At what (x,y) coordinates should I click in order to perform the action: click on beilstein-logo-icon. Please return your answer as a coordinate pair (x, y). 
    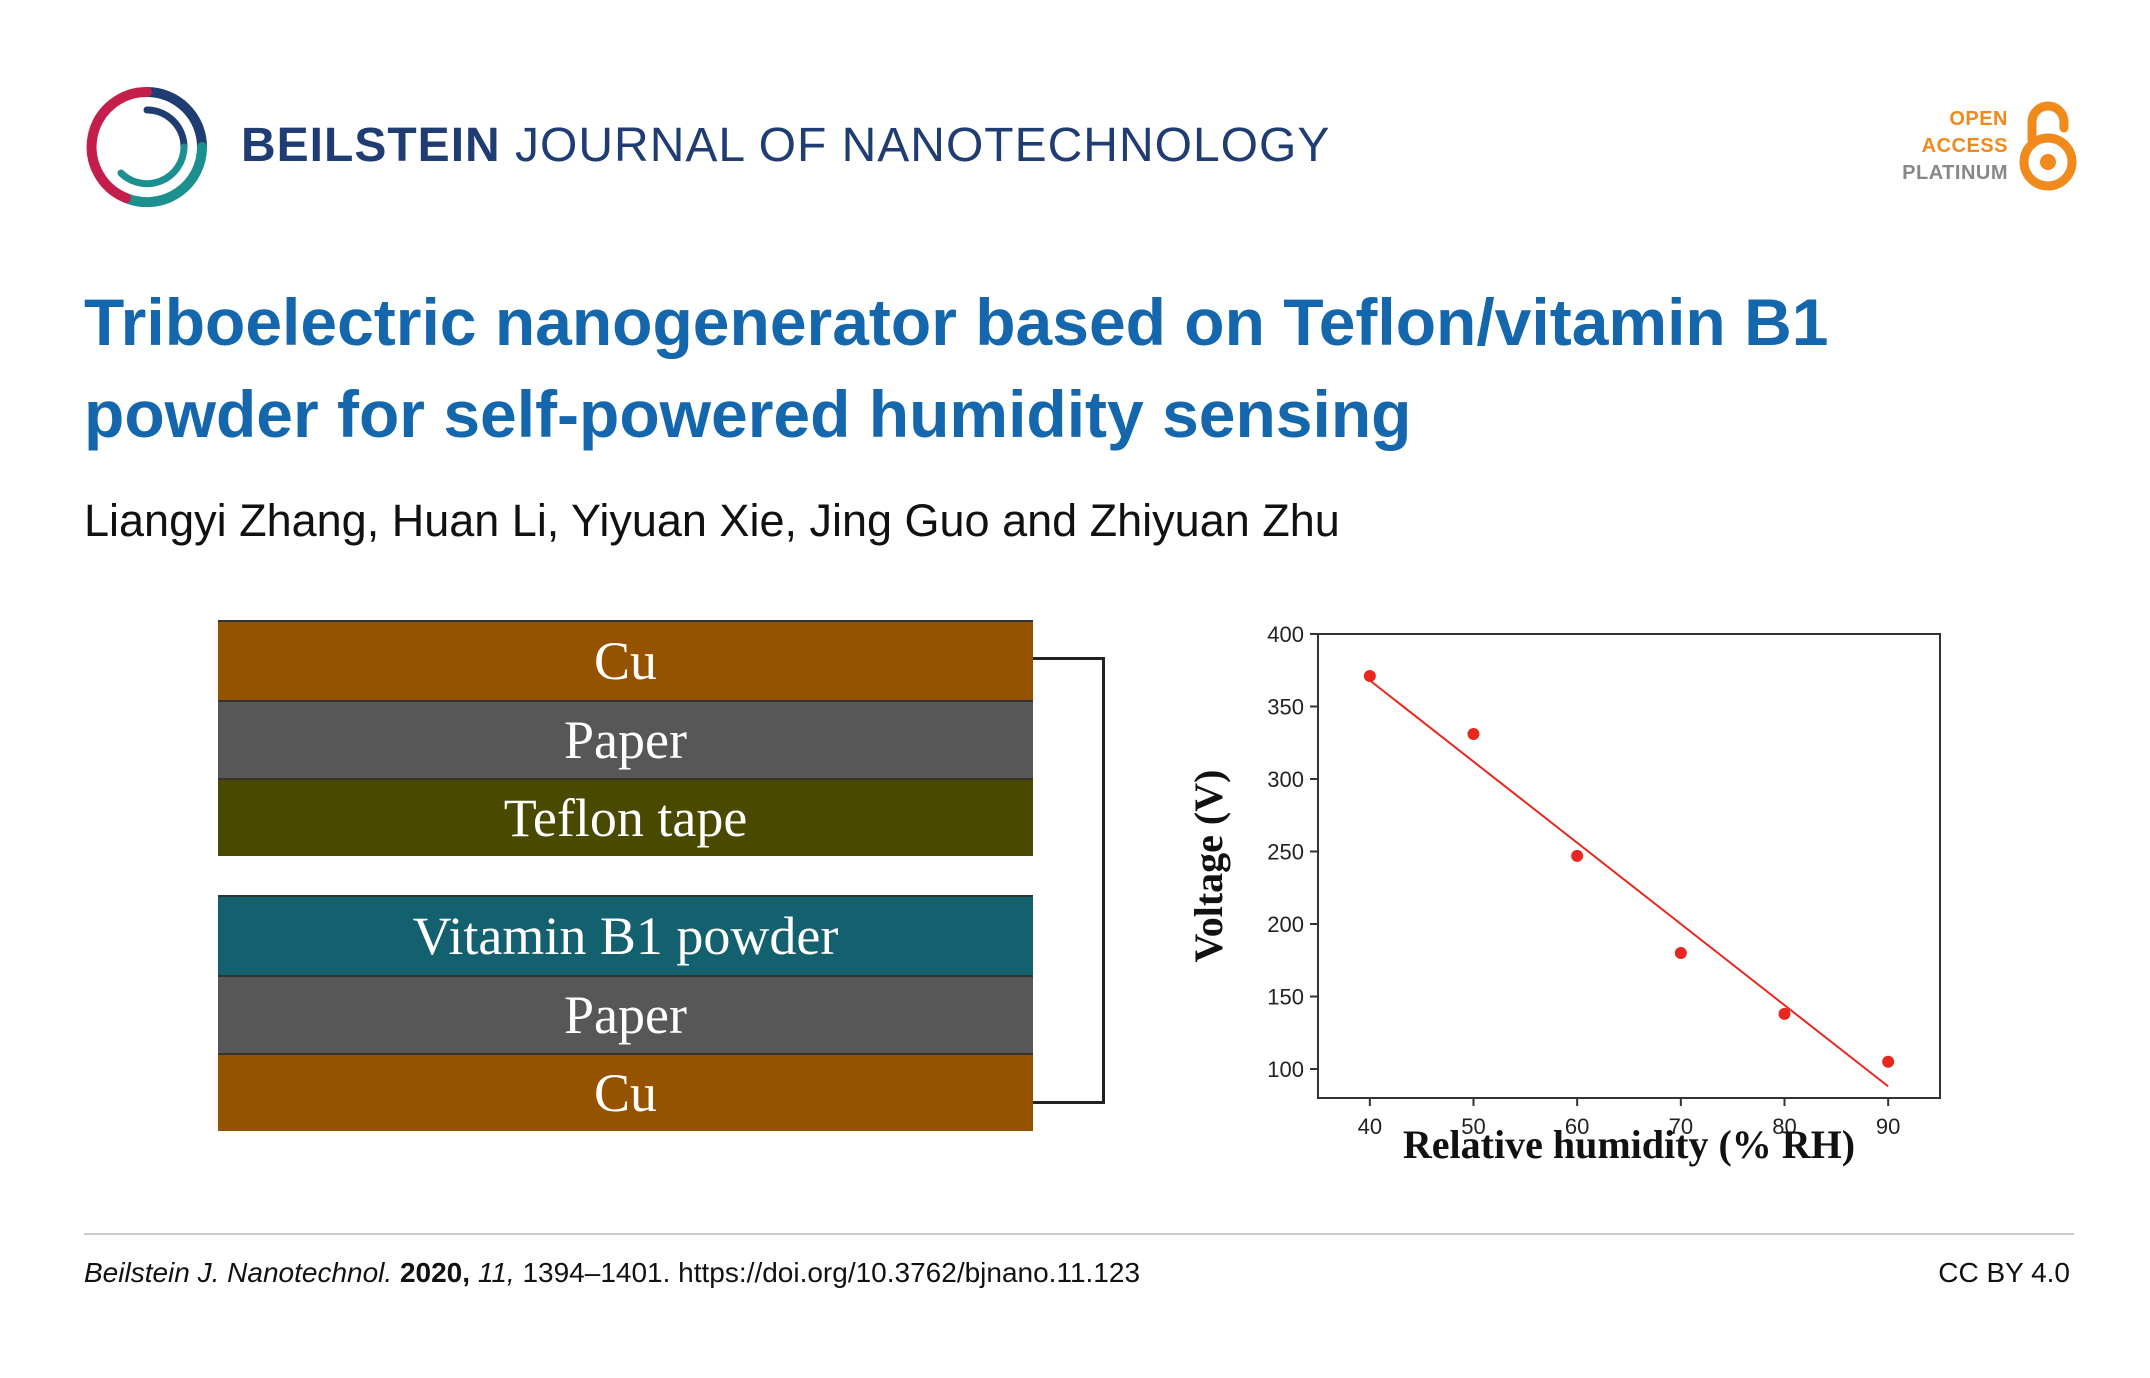
    Looking at the image, I should click on (147, 147).